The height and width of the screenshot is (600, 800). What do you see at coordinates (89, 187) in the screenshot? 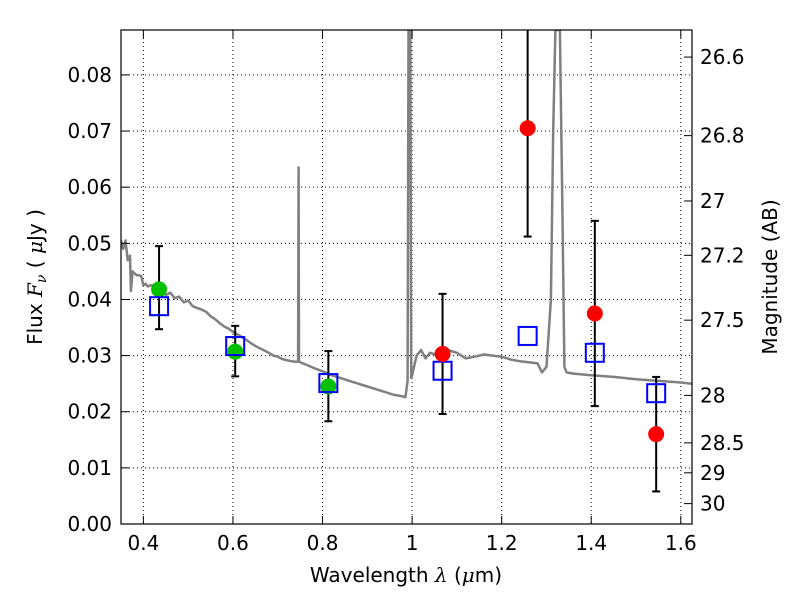
I see `y-tick-label: 0.06` at bounding box center [89, 187].